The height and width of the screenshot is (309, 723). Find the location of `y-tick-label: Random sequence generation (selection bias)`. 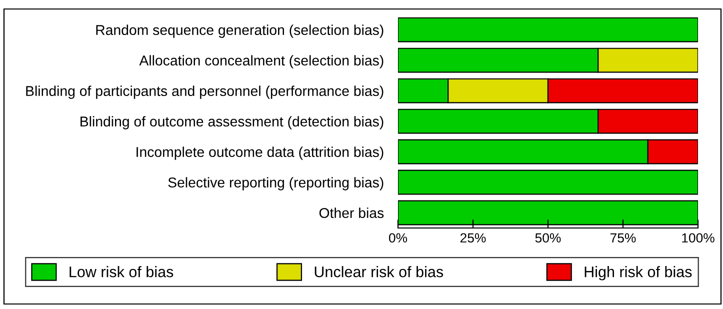

y-tick-label: Random sequence generation (selection bias) is located at coordinates (240, 31).